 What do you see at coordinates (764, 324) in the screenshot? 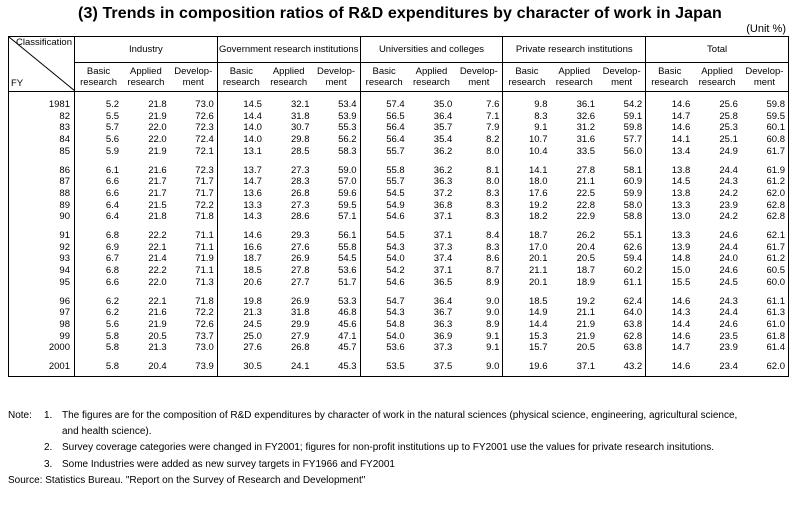
I see `value-cell: 61.0` at bounding box center [764, 324].